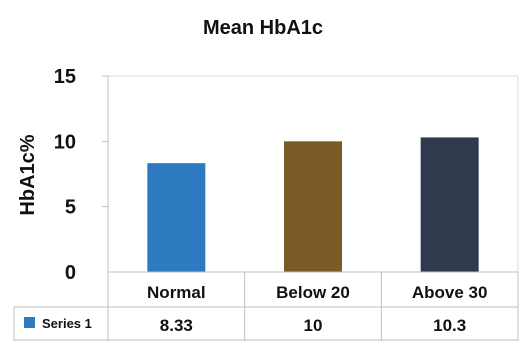  Describe the element at coordinates (28, 174) in the screenshot. I see `y-axis-label: HbA1c%` at that location.